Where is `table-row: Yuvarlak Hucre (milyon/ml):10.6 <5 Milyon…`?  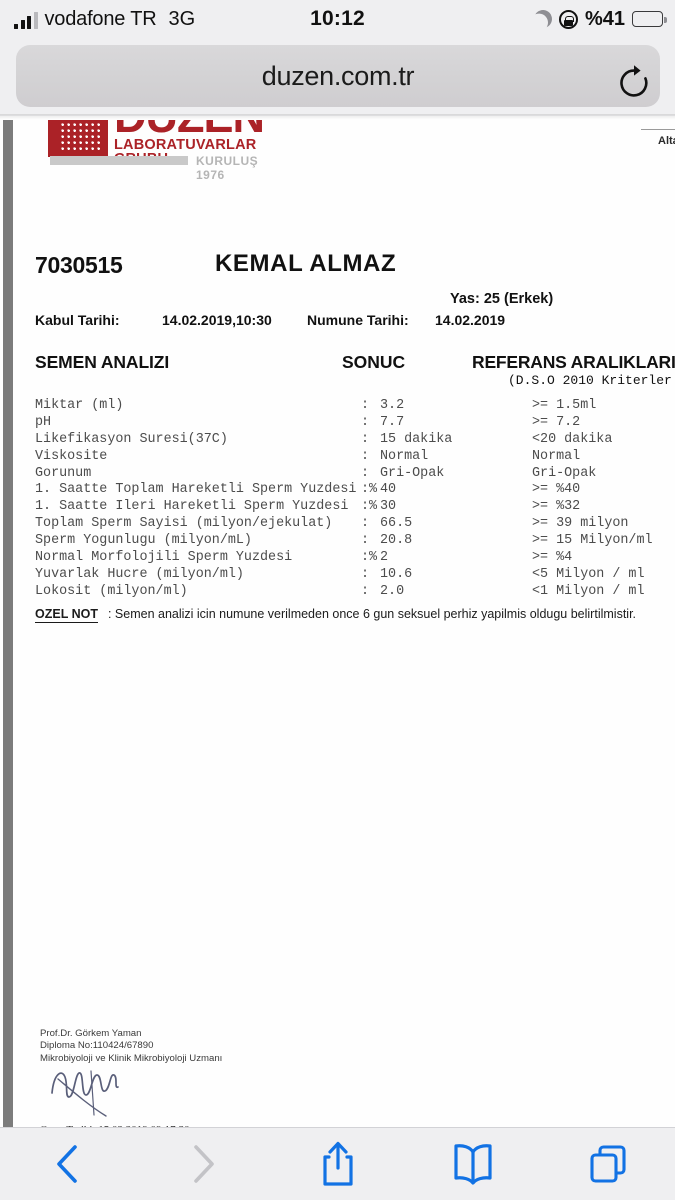 table-row: Yuvarlak Hucre (milyon/ml):10.6 <5 Milyon… is located at coordinates (344, 575).